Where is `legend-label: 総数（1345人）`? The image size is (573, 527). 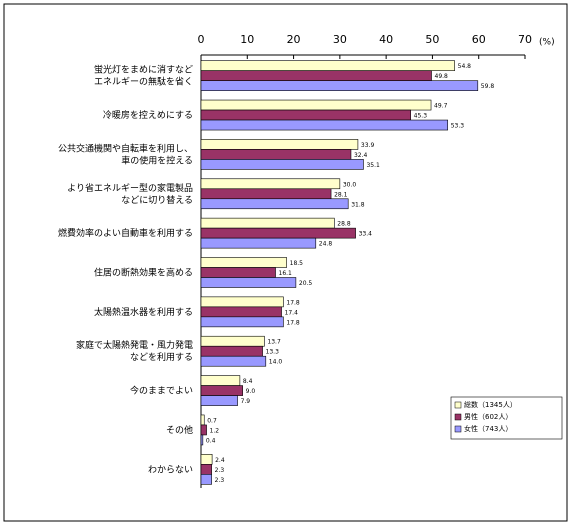 legend-label: 総数（1345人） is located at coordinates (490, 404).